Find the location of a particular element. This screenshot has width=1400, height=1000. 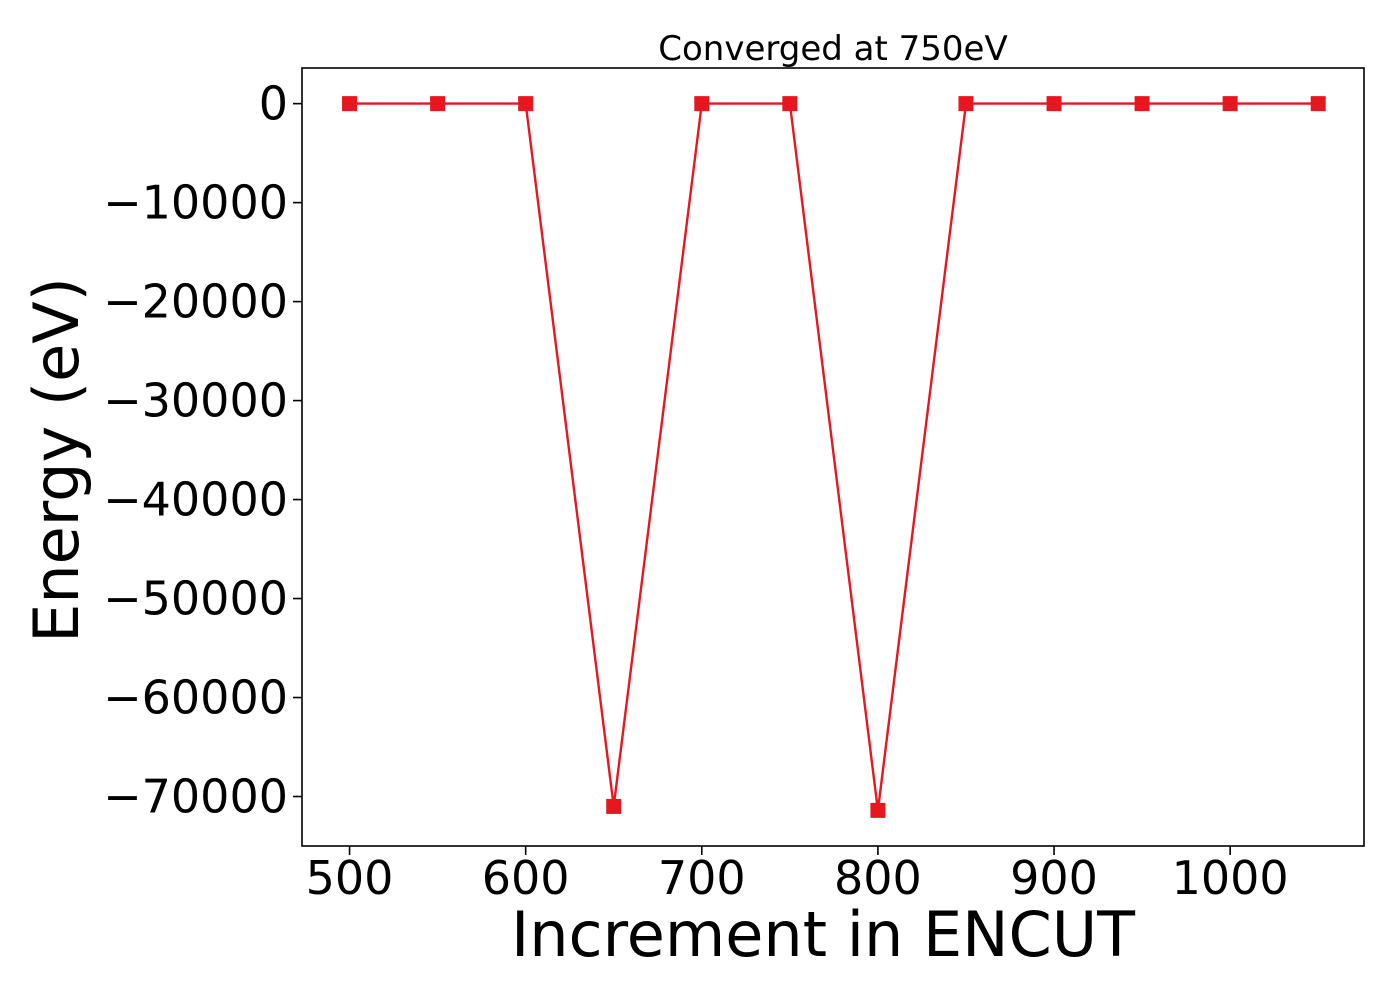

y-axis-label: Energy (eV) is located at coordinates (56, 460).